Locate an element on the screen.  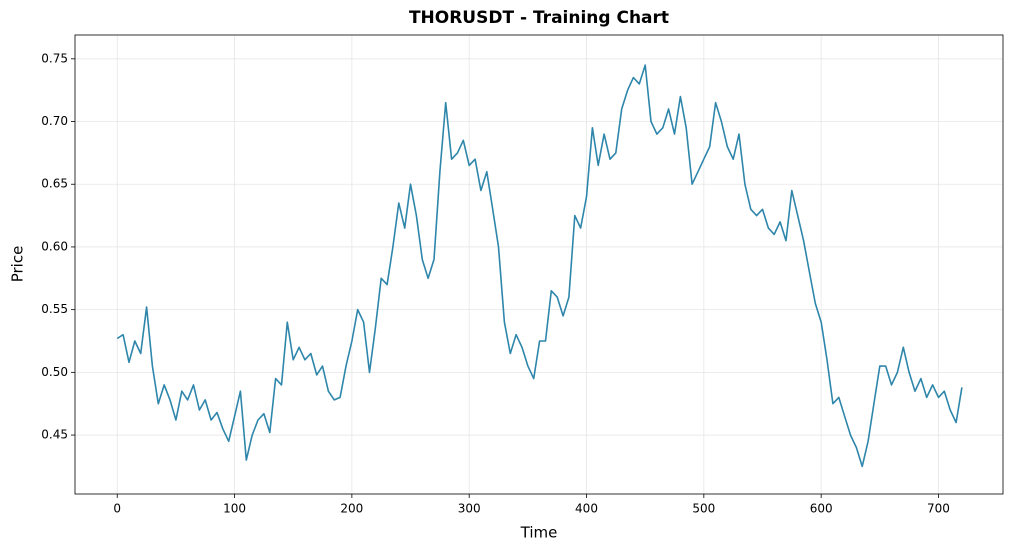
y-tick-label: 0.60 is located at coordinates (54, 246).